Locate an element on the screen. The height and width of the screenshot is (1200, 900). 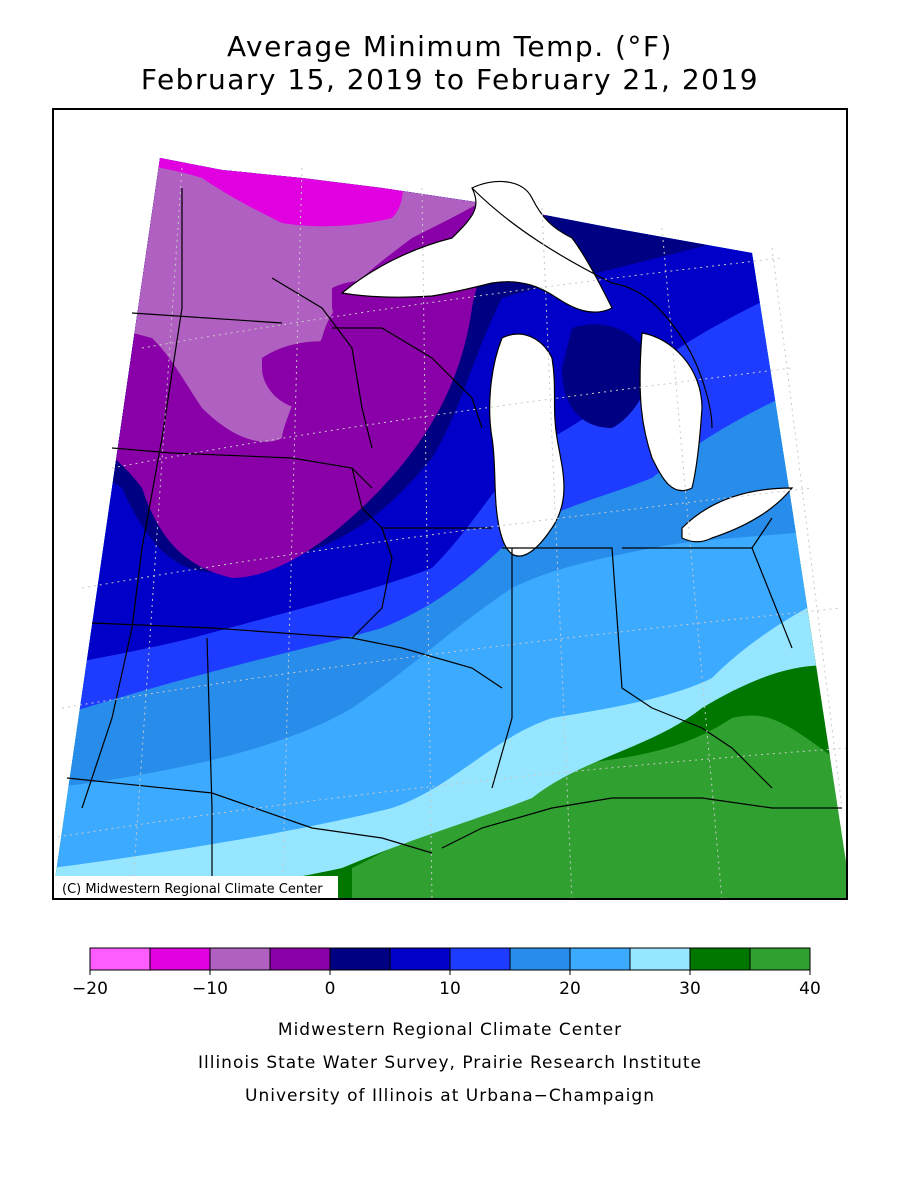
lake-erie is located at coordinates (737, 515).